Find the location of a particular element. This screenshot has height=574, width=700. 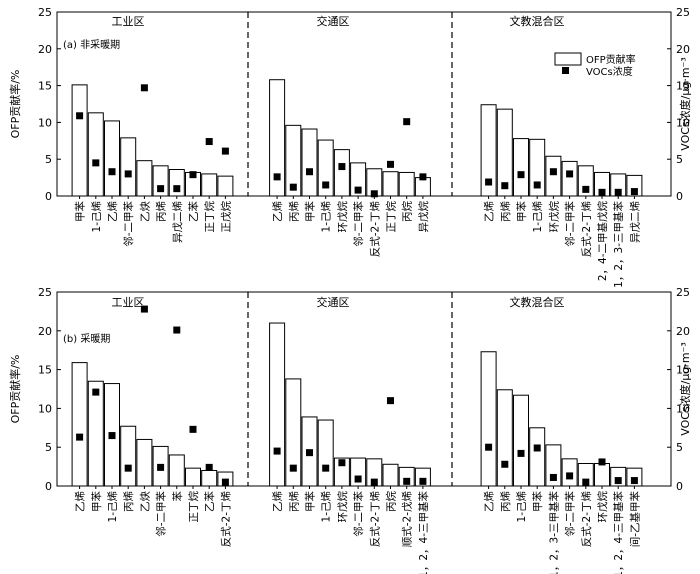

panel-b-category-label-0-6: 苯 is located at coordinates (177, 496).